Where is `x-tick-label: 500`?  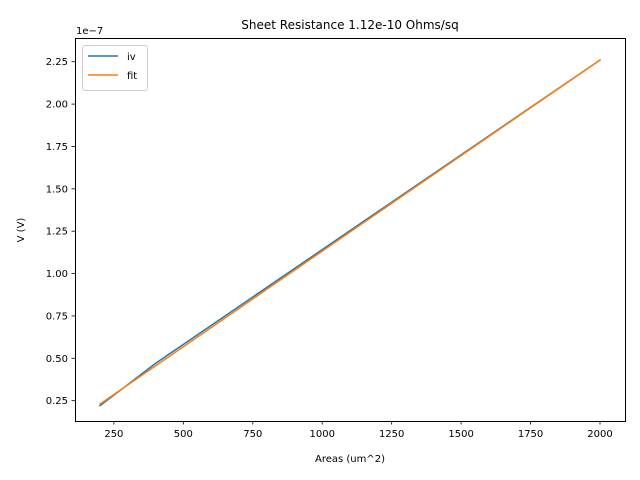 x-tick-label: 500 is located at coordinates (183, 434).